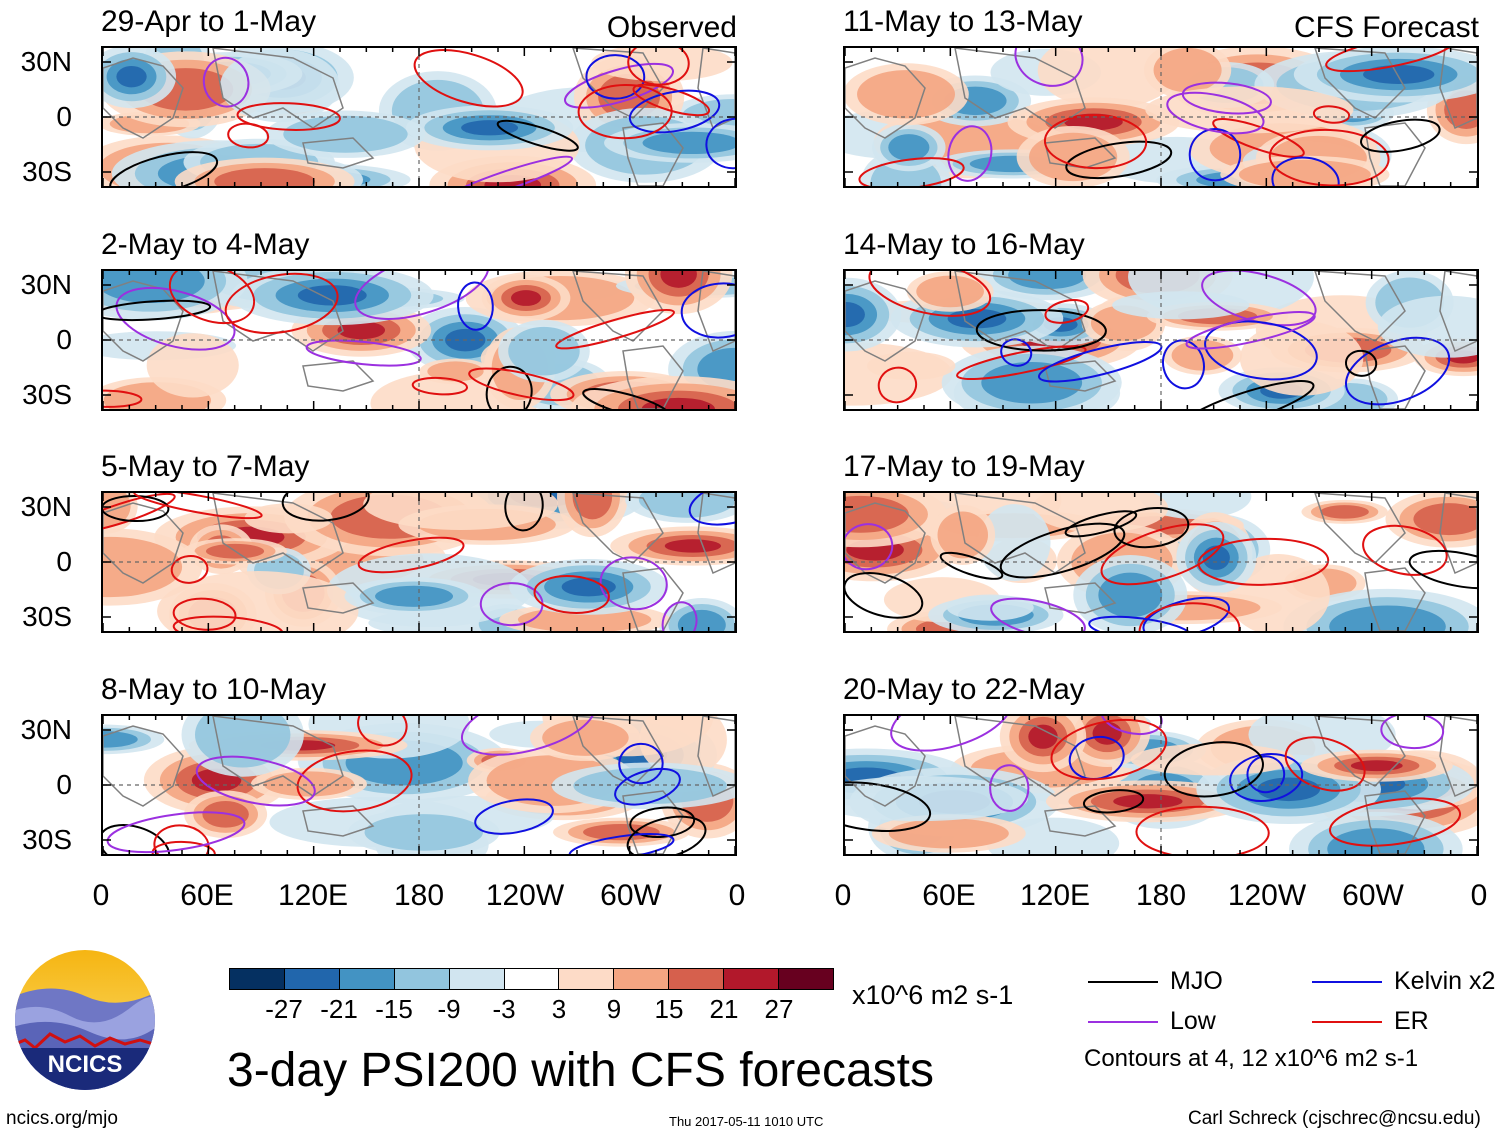  What do you see at coordinates (62, 1118) in the screenshot?
I see `source-url: ncics.org/mjo` at bounding box center [62, 1118].